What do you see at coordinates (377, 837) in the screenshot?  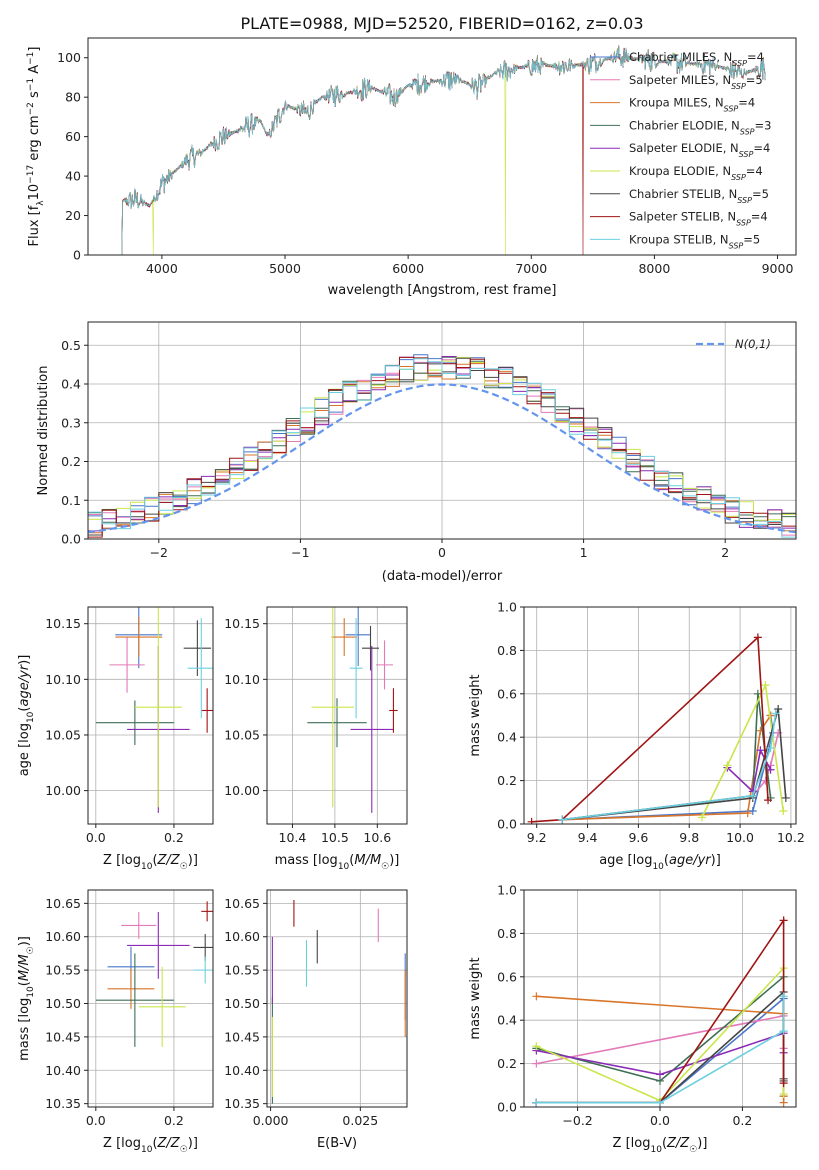 I see `x-tick-label: 10.6` at bounding box center [377, 837].